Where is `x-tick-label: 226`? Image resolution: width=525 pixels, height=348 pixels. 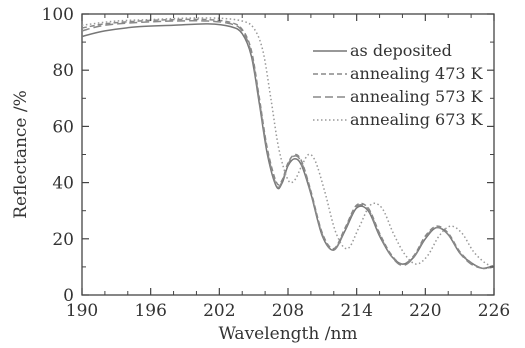 x-tick-label: 226 is located at coordinates (494, 311).